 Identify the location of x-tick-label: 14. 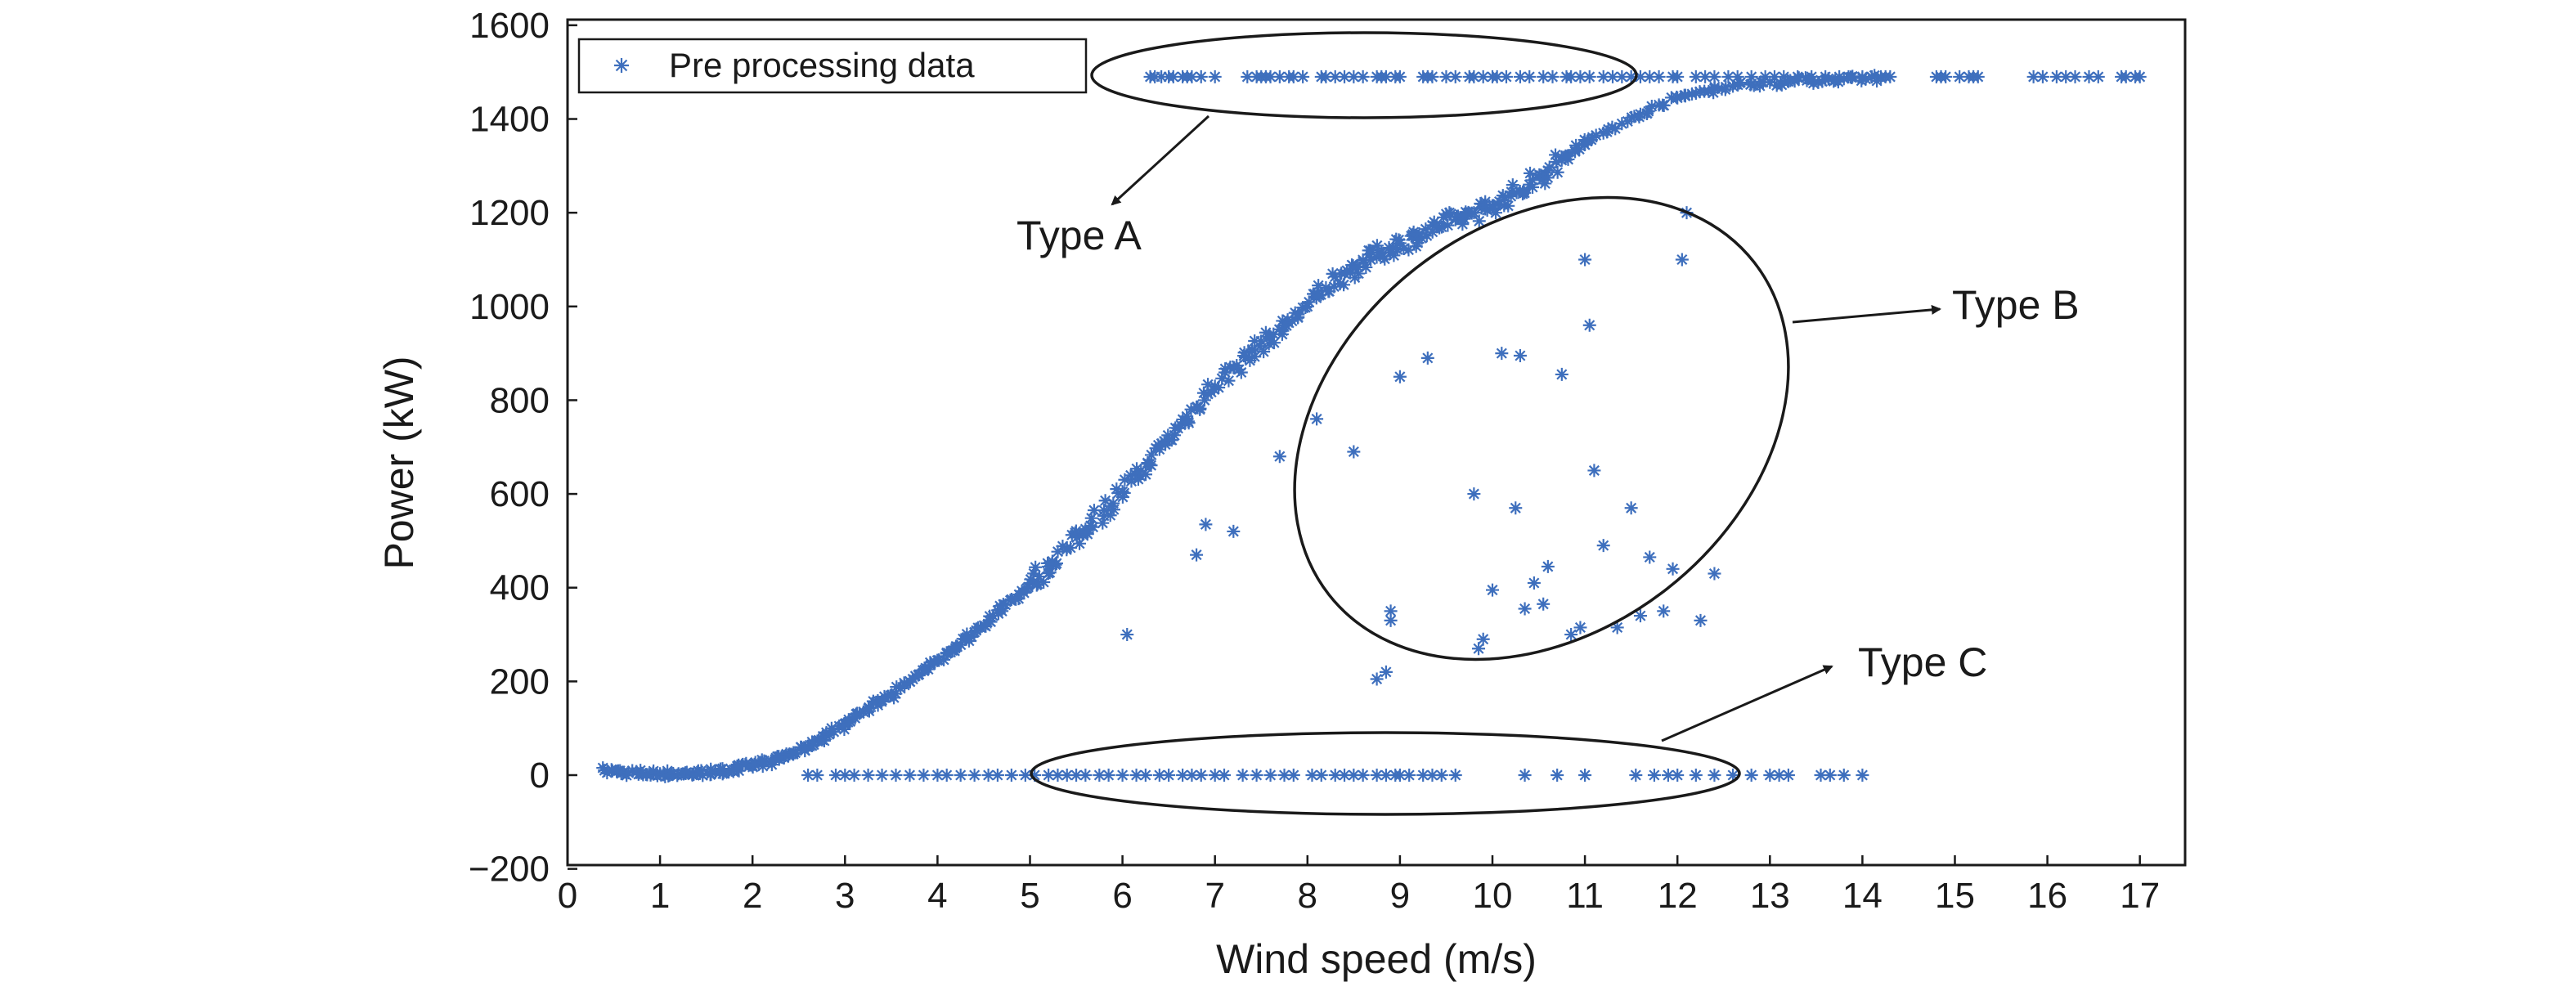
(1862, 896).